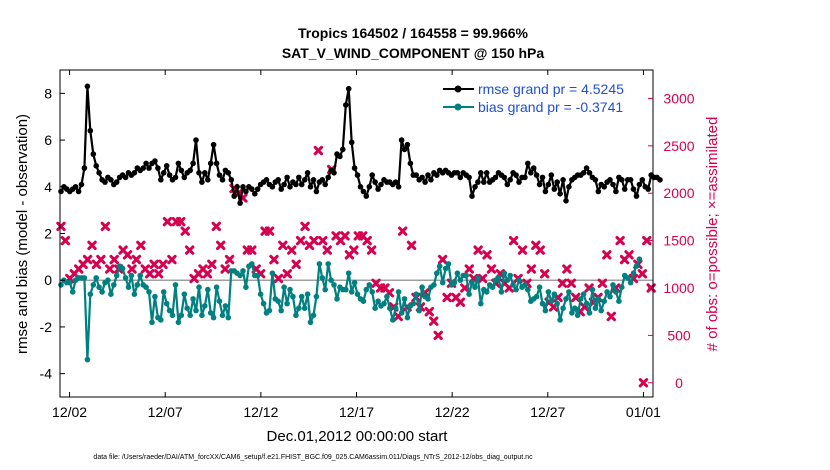 The width and height of the screenshot is (830, 470). I want to click on x-tick-label: 12/22, so click(452, 412).